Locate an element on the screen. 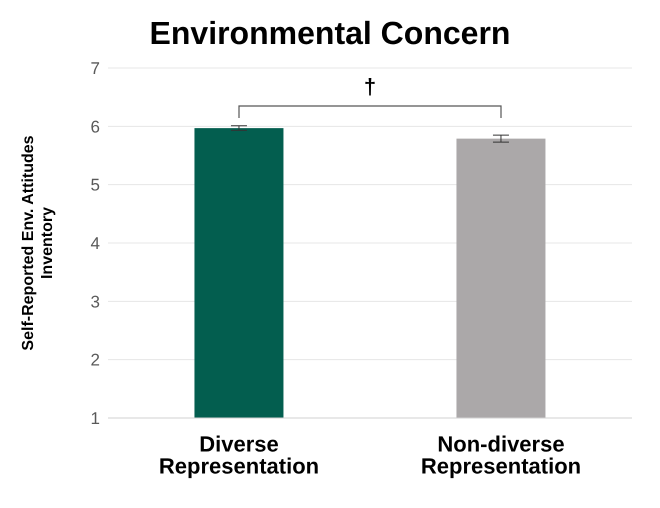 The image size is (660, 508). y-tick-label: 6 is located at coordinates (95, 126).